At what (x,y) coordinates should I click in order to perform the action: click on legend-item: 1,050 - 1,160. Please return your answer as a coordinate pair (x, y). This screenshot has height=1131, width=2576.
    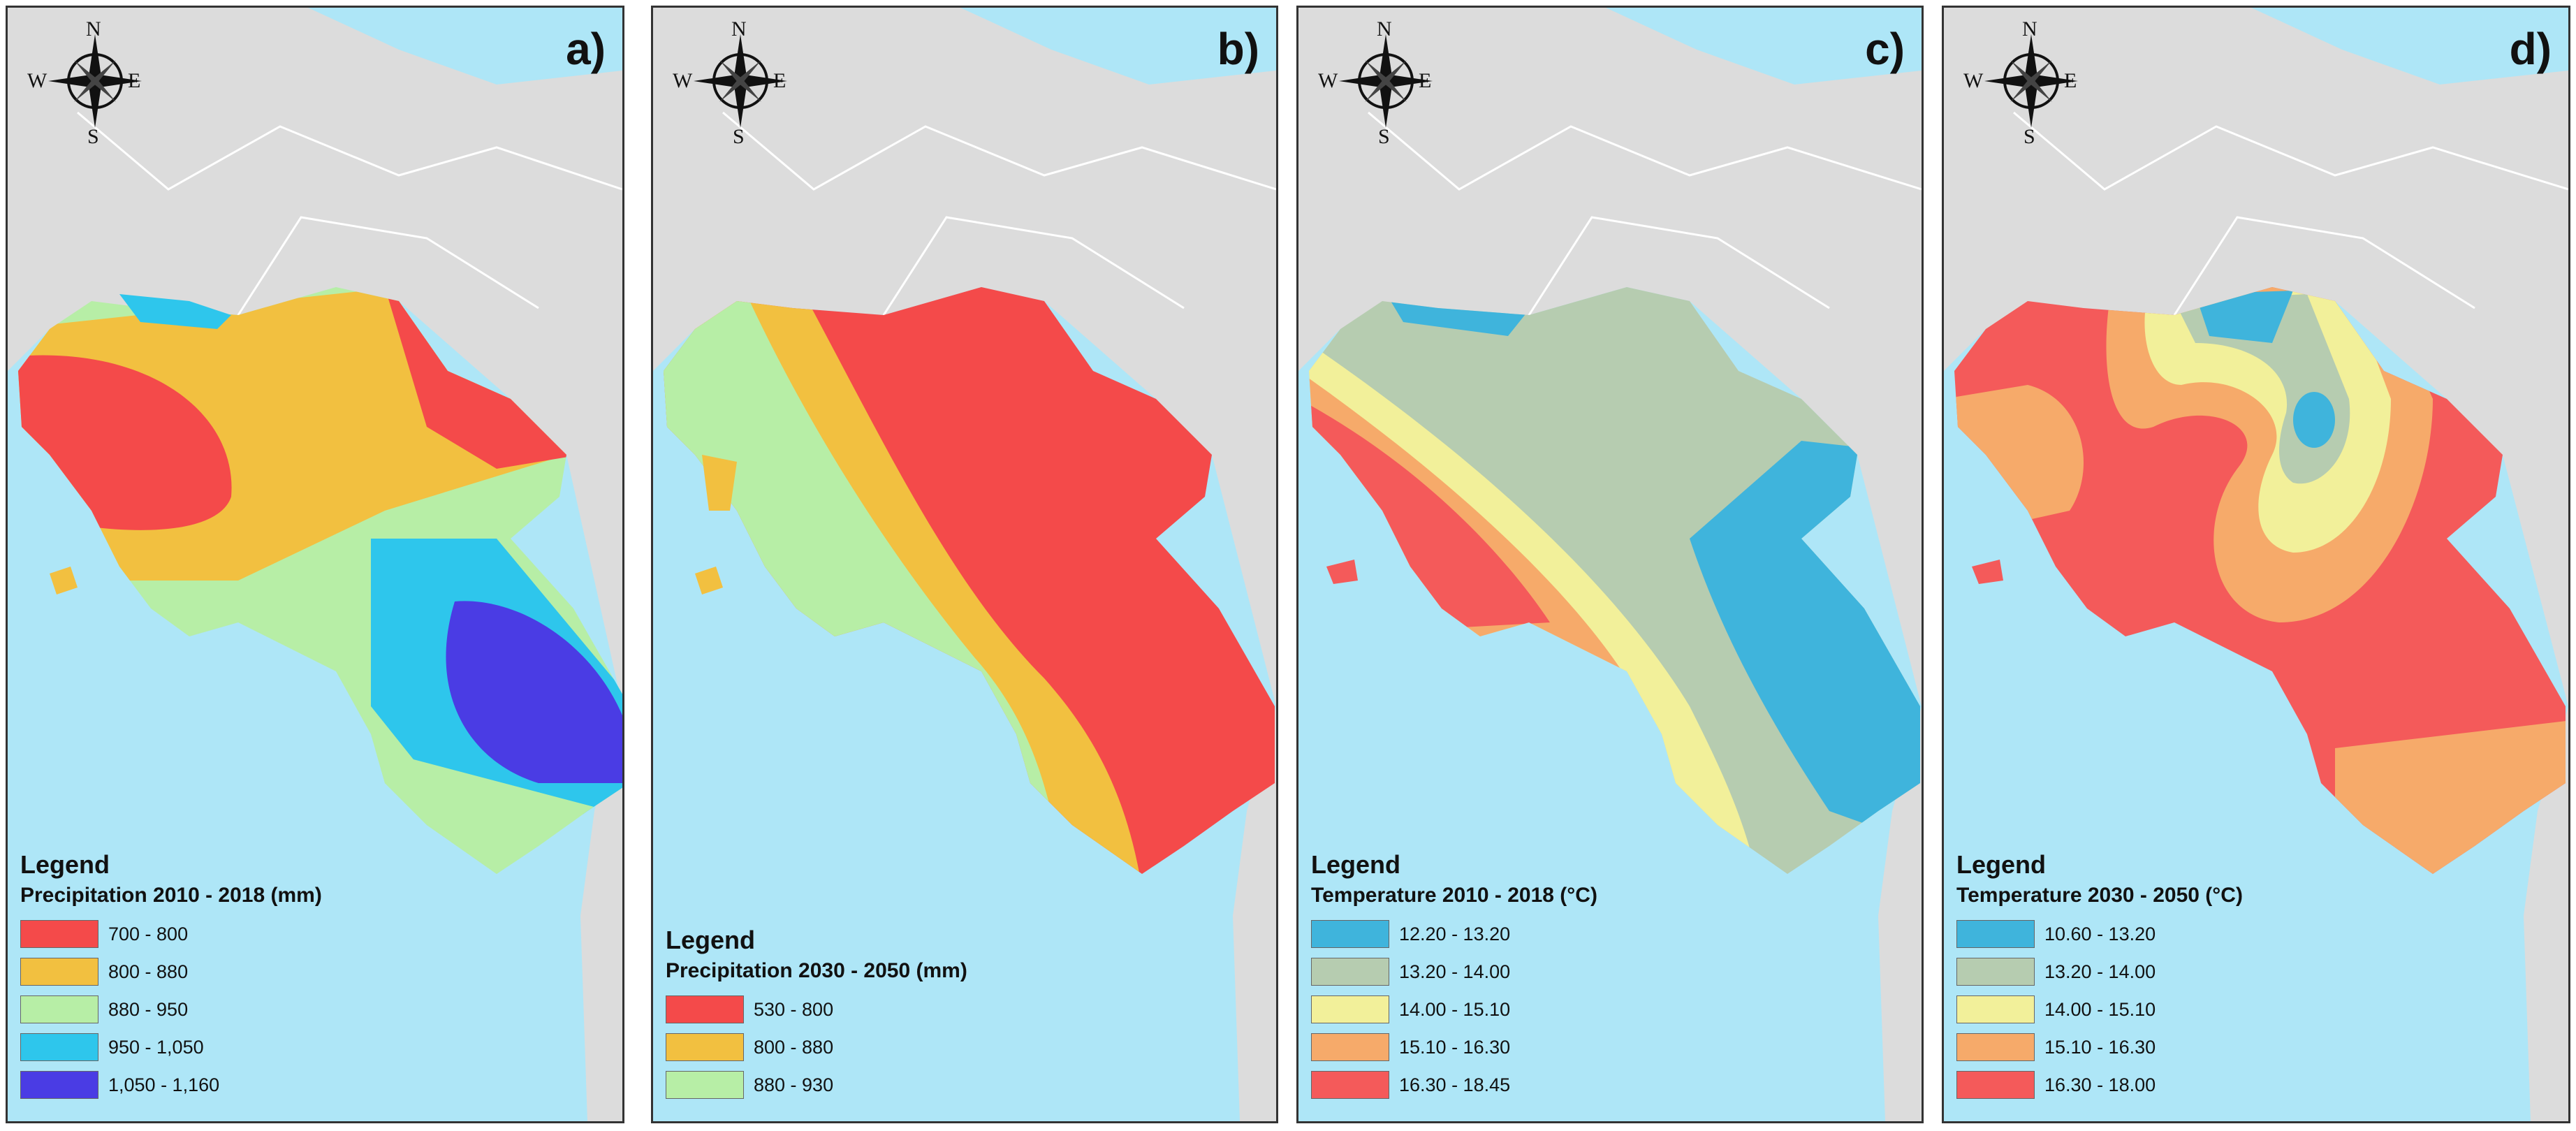
    Looking at the image, I should click on (171, 1085).